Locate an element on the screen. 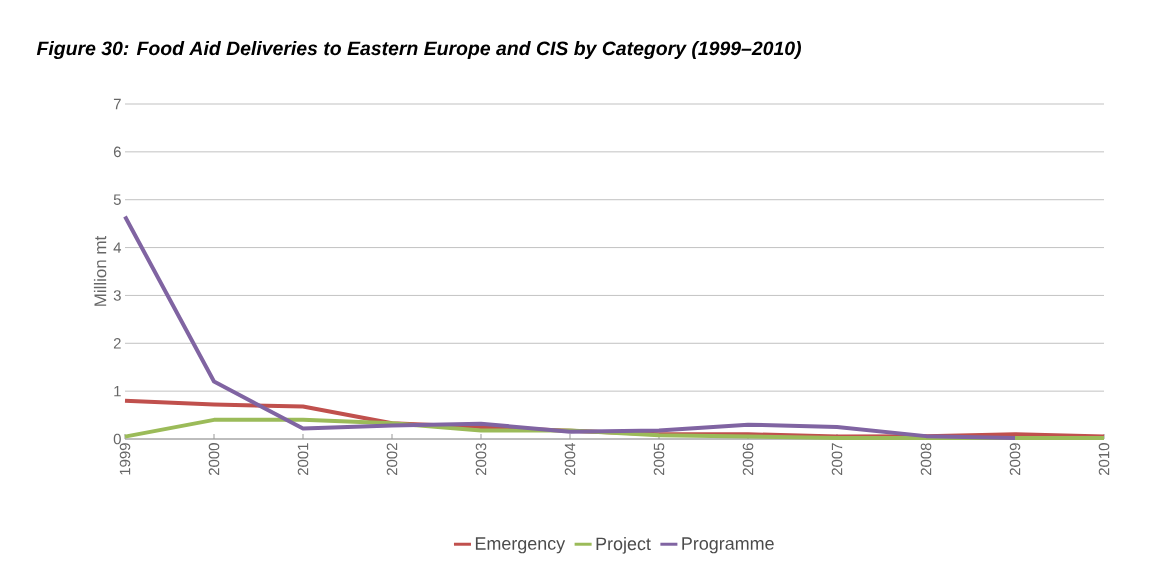 This screenshot has height=569, width=1156. y-tick-label: 4 is located at coordinates (117, 247).